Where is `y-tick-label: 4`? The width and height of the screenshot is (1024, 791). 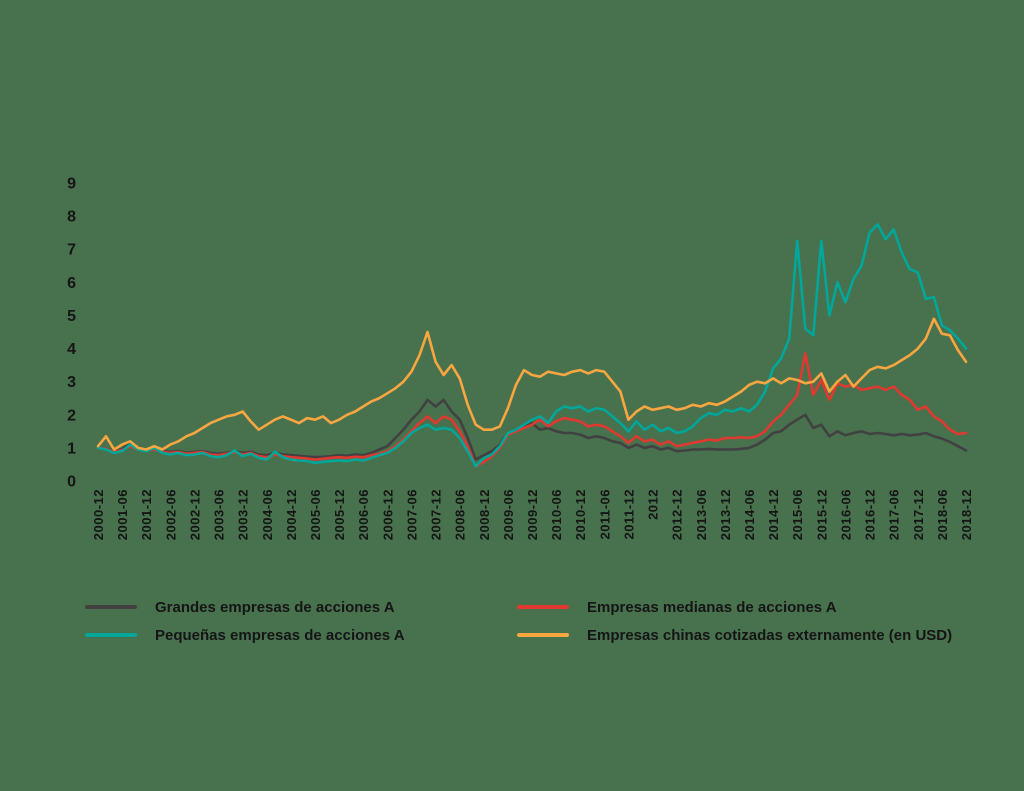
y-tick-label: 4 is located at coordinates (71, 349).